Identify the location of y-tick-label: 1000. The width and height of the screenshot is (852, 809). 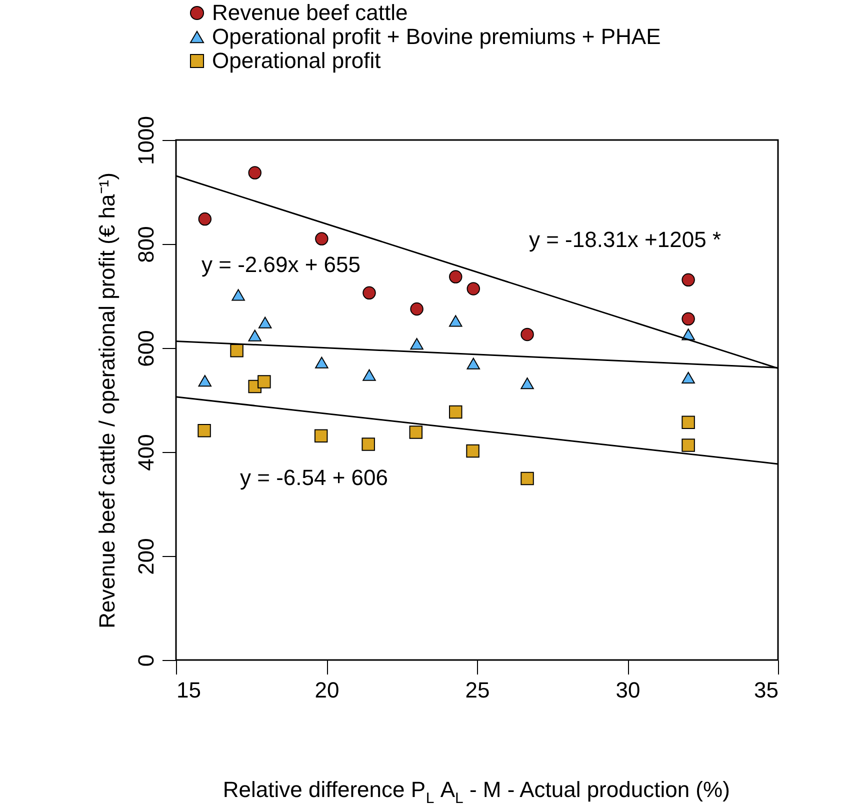
(146, 140).